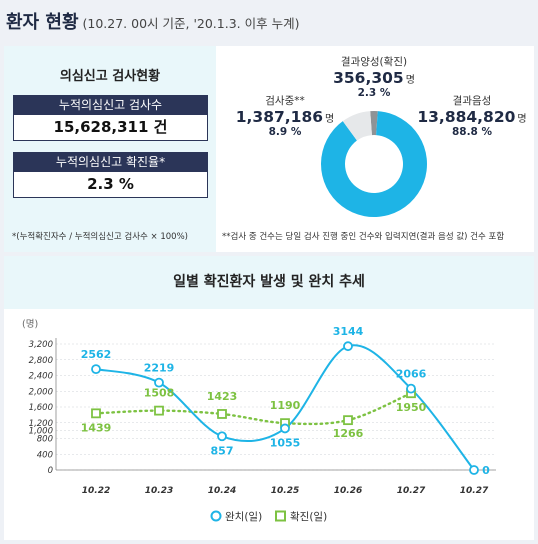 Image resolution: width=538 pixels, height=544 pixels. What do you see at coordinates (243, 516) in the screenshot?
I see `legend-recovered-label: 완치(일)` at bounding box center [243, 516].